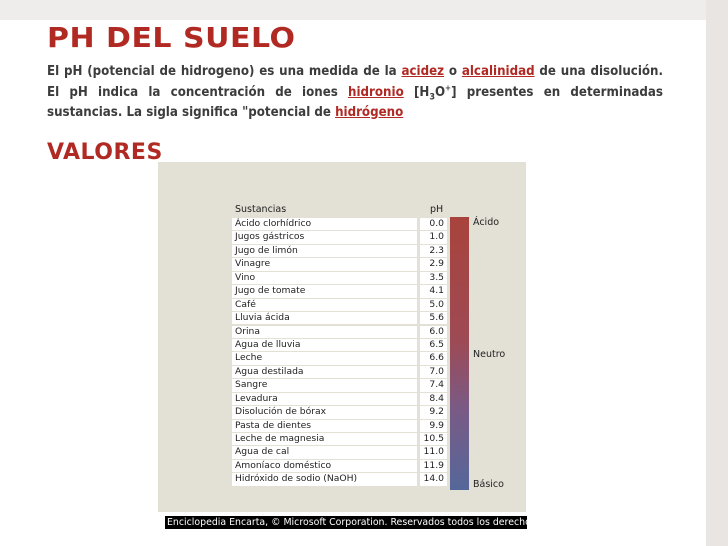  I want to click on ph-value: 9.2, so click(433, 412).